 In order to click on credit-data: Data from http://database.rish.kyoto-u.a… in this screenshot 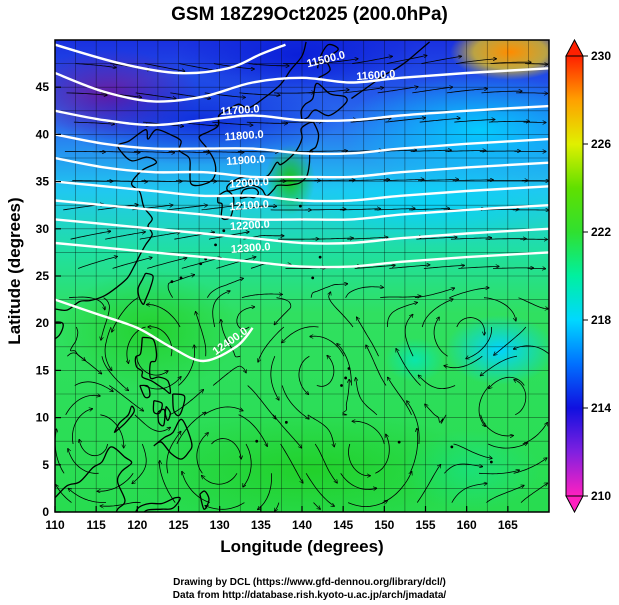, I will do `click(309, 595)`.